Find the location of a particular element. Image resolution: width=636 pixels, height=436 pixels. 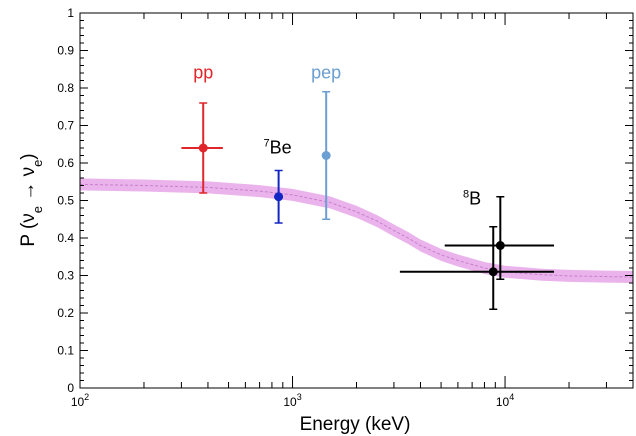

data-point-pep is located at coordinates (326, 155).